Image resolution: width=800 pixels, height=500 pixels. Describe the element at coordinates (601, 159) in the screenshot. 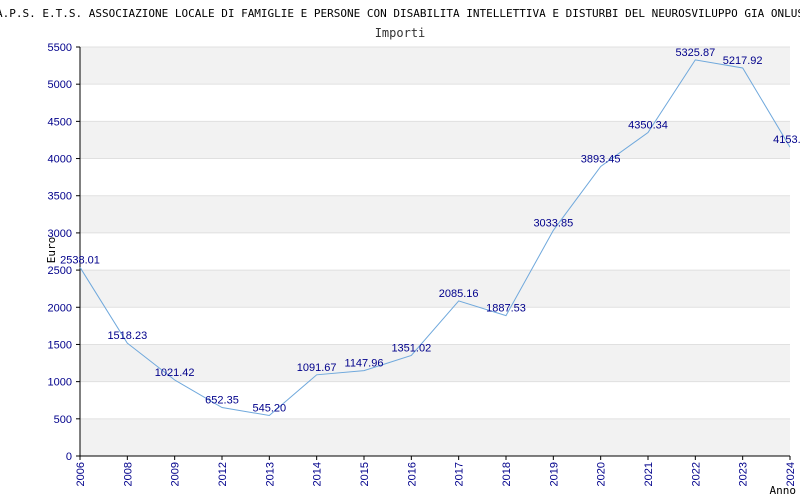

I see `data-label: 3893.45` at that location.